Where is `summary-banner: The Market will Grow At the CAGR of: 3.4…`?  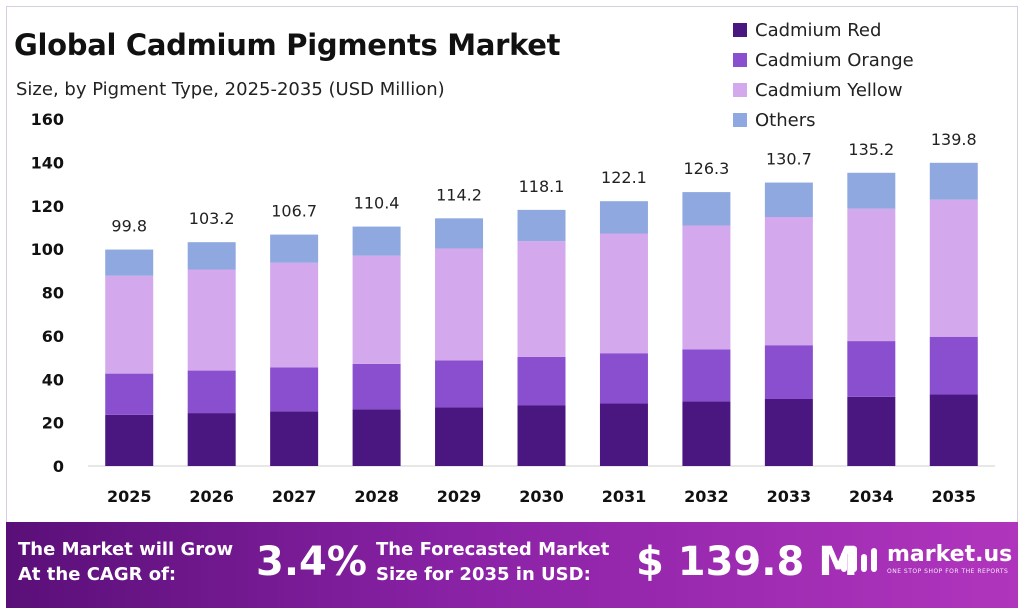
summary-banner: The Market will Grow At the CAGR of: 3.4… is located at coordinates (512, 565).